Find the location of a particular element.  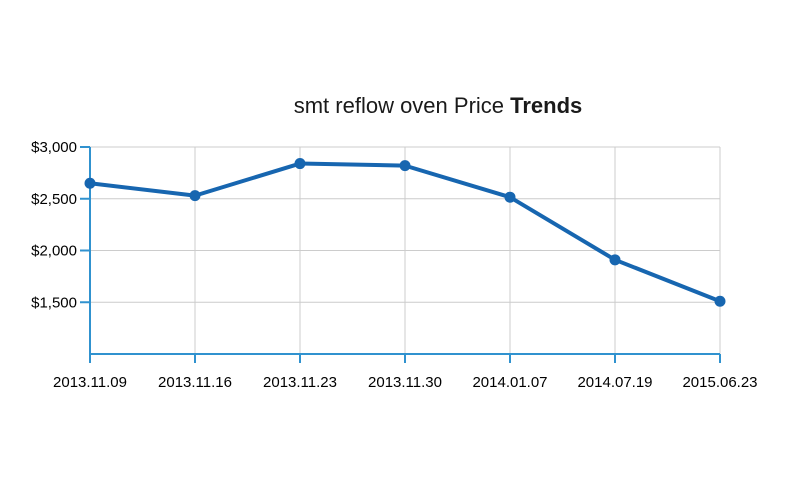

x-axis-label: 2014.01.07 is located at coordinates (509, 382).